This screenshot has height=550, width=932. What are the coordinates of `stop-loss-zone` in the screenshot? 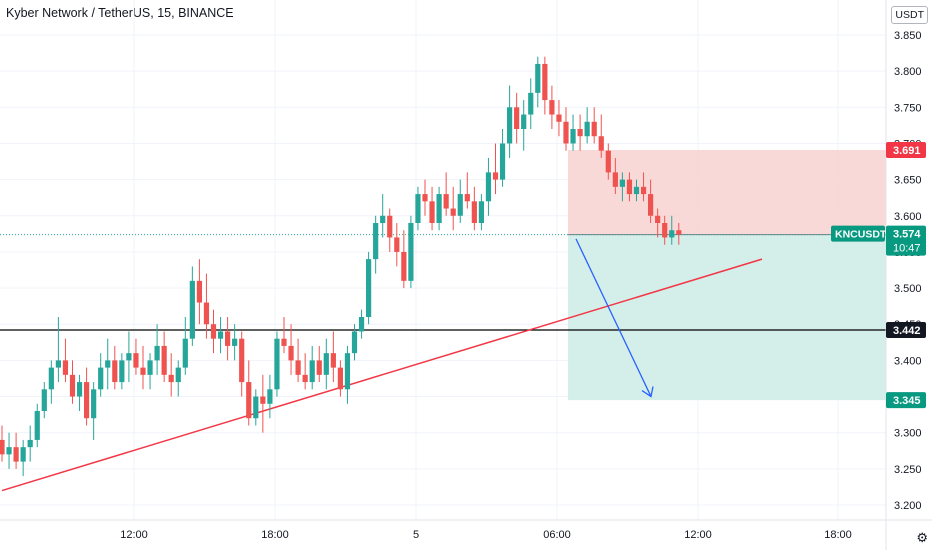 It's located at (727, 192).